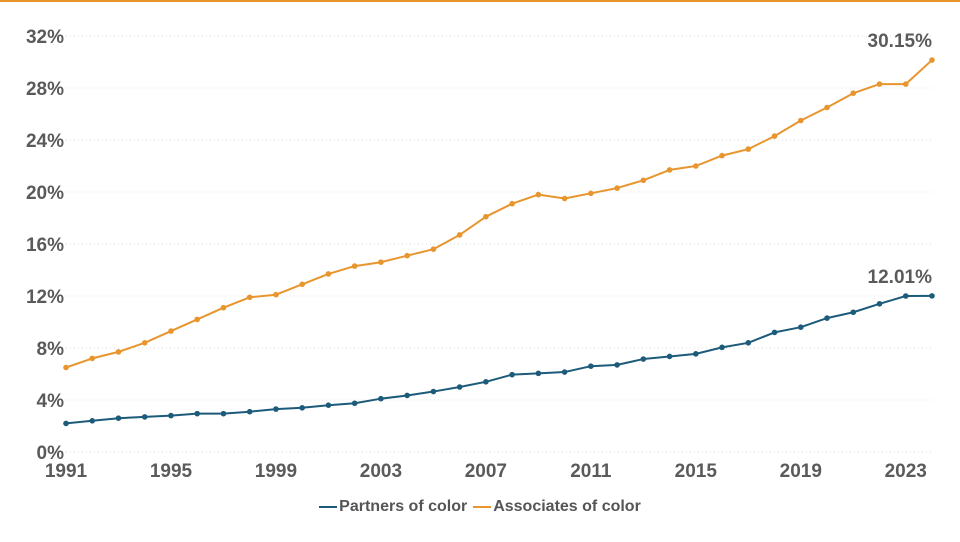 The height and width of the screenshot is (542, 960). Describe the element at coordinates (900, 277) in the screenshot. I see `series-end-label: 12.01%` at that location.